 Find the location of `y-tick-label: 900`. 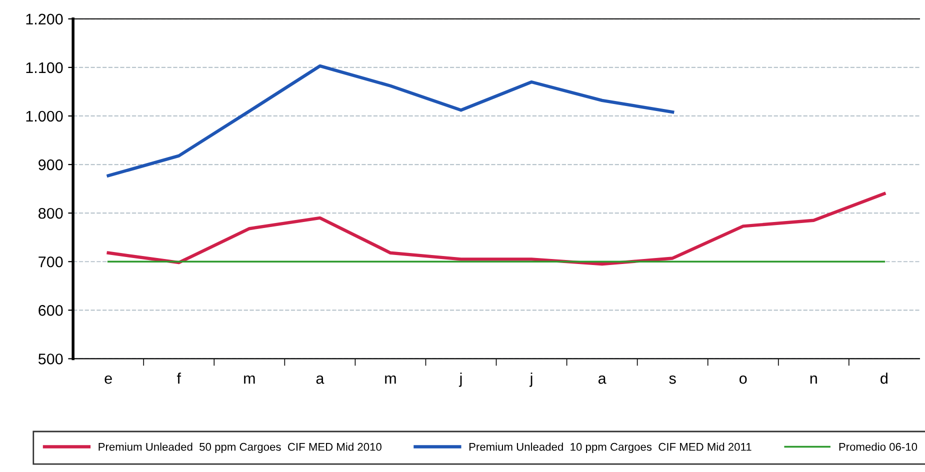

y-tick-label: 900 is located at coordinates (50, 164).